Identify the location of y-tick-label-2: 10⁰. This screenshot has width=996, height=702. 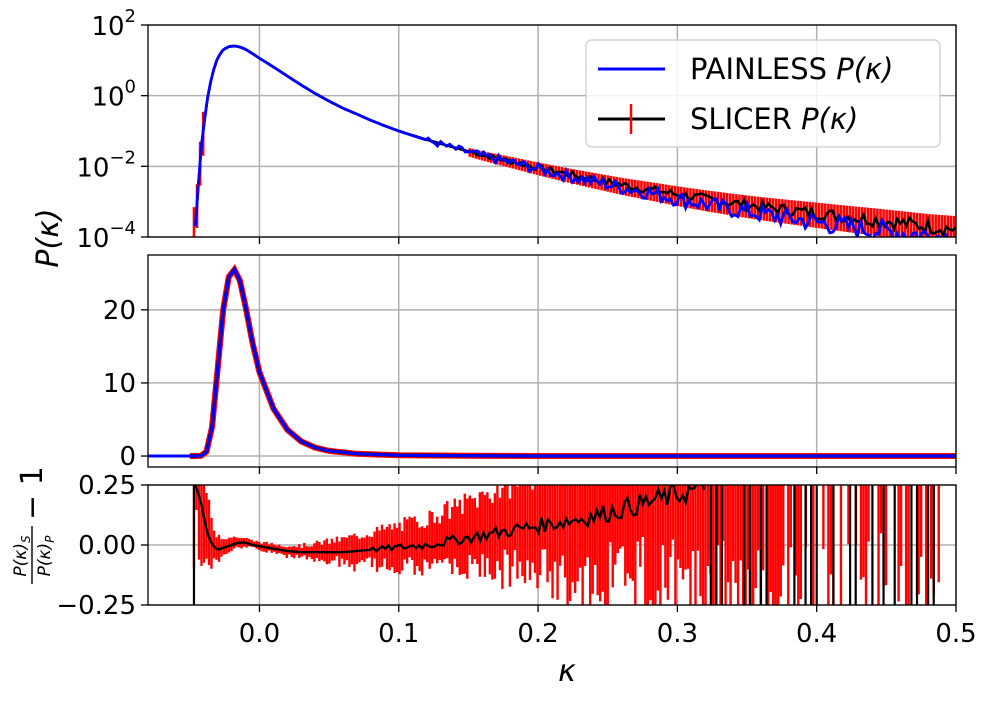
(113, 95).